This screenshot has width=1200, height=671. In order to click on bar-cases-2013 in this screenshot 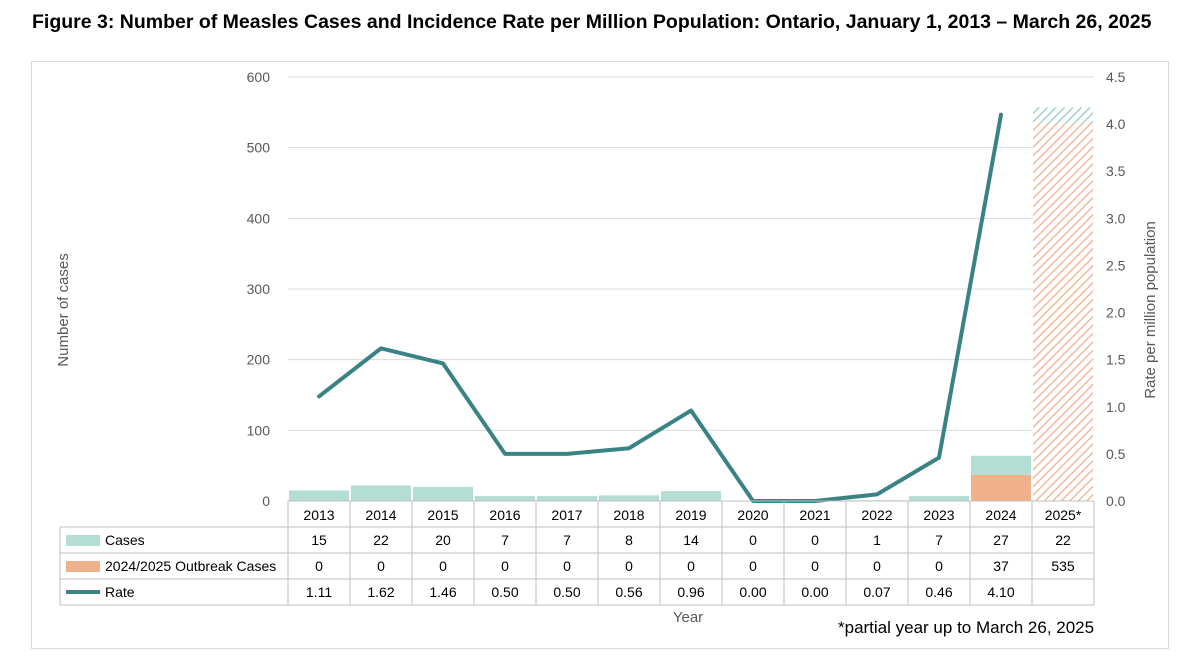, I will do `click(319, 495)`.